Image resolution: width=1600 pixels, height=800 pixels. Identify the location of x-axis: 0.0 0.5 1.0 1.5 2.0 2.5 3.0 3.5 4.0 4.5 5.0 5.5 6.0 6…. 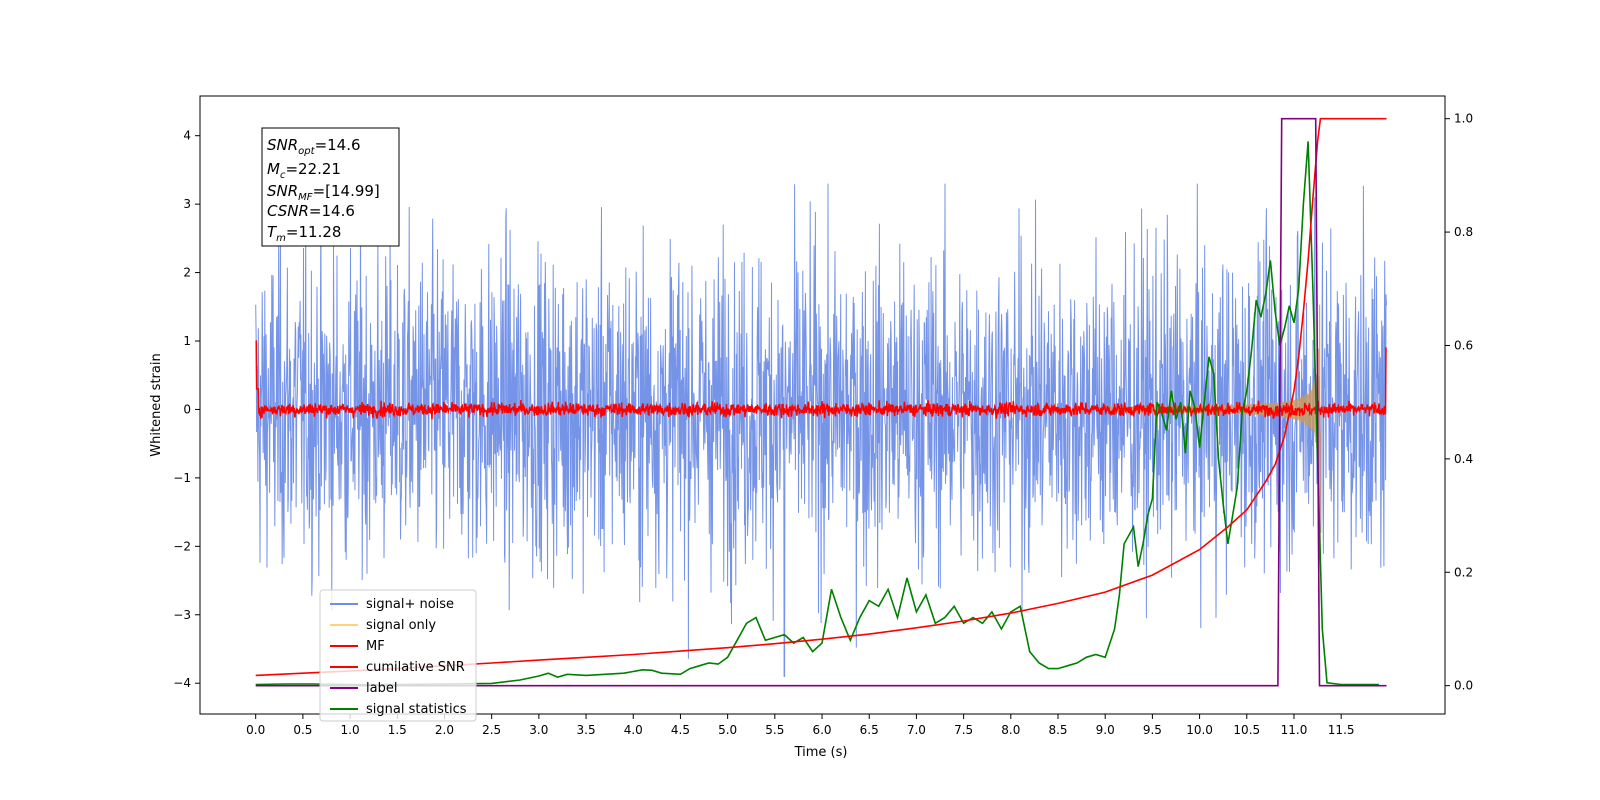
(800, 725).